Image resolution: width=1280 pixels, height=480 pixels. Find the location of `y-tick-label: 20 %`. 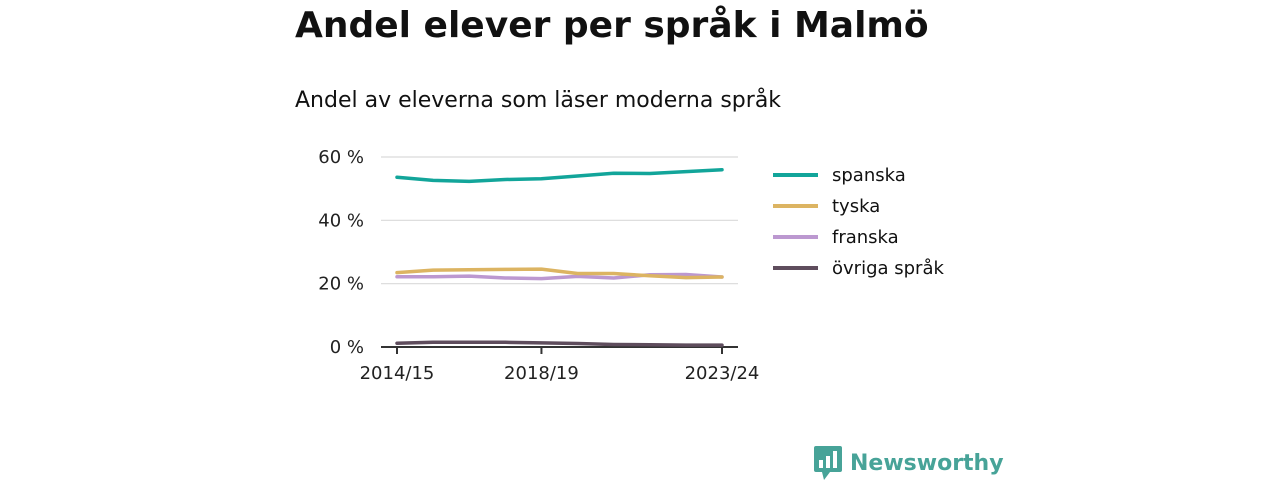

y-tick-label: 20 % is located at coordinates (341, 284).